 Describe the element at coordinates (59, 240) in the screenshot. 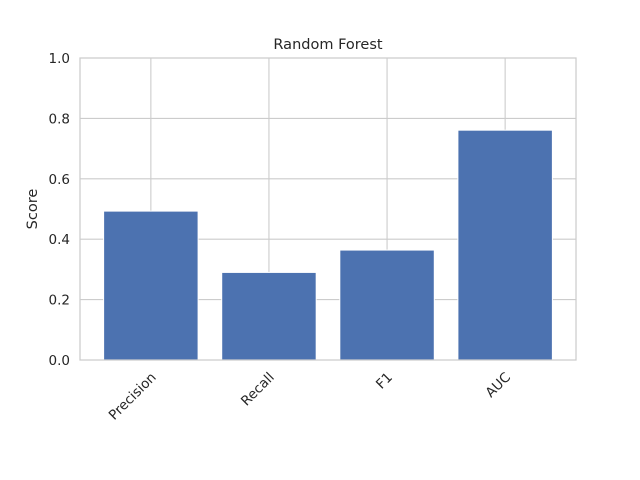

I see `y-tick-label: 0.4` at that location.